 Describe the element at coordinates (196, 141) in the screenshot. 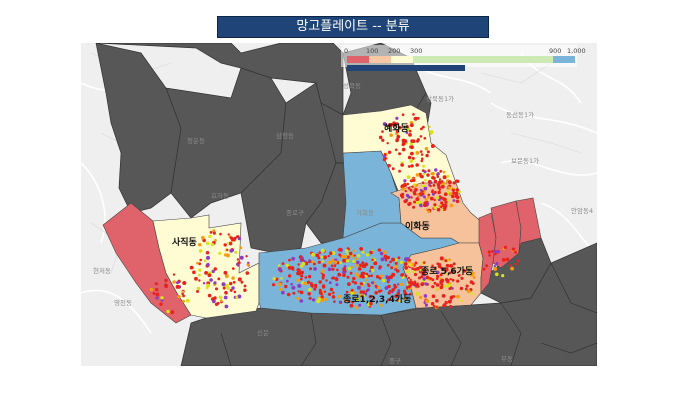

I see `base-label-cheongun: 청운동` at that location.